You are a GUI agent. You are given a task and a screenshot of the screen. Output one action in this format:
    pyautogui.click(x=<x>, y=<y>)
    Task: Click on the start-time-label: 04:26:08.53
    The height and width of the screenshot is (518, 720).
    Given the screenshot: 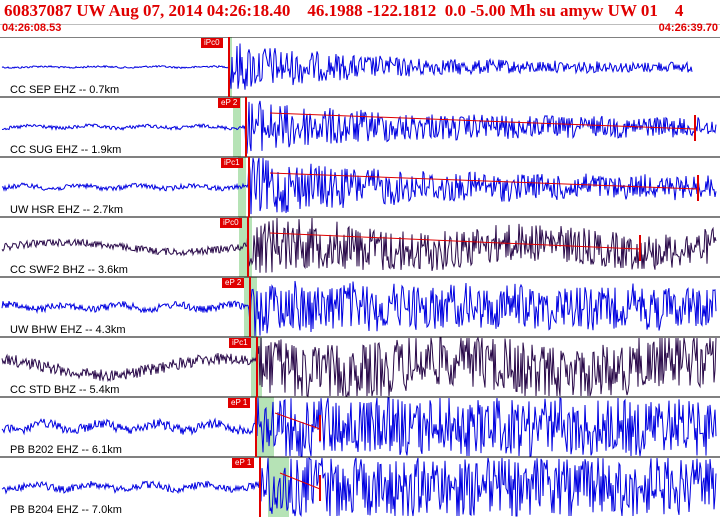 What is the action you would take?
    pyautogui.click(x=32, y=28)
    